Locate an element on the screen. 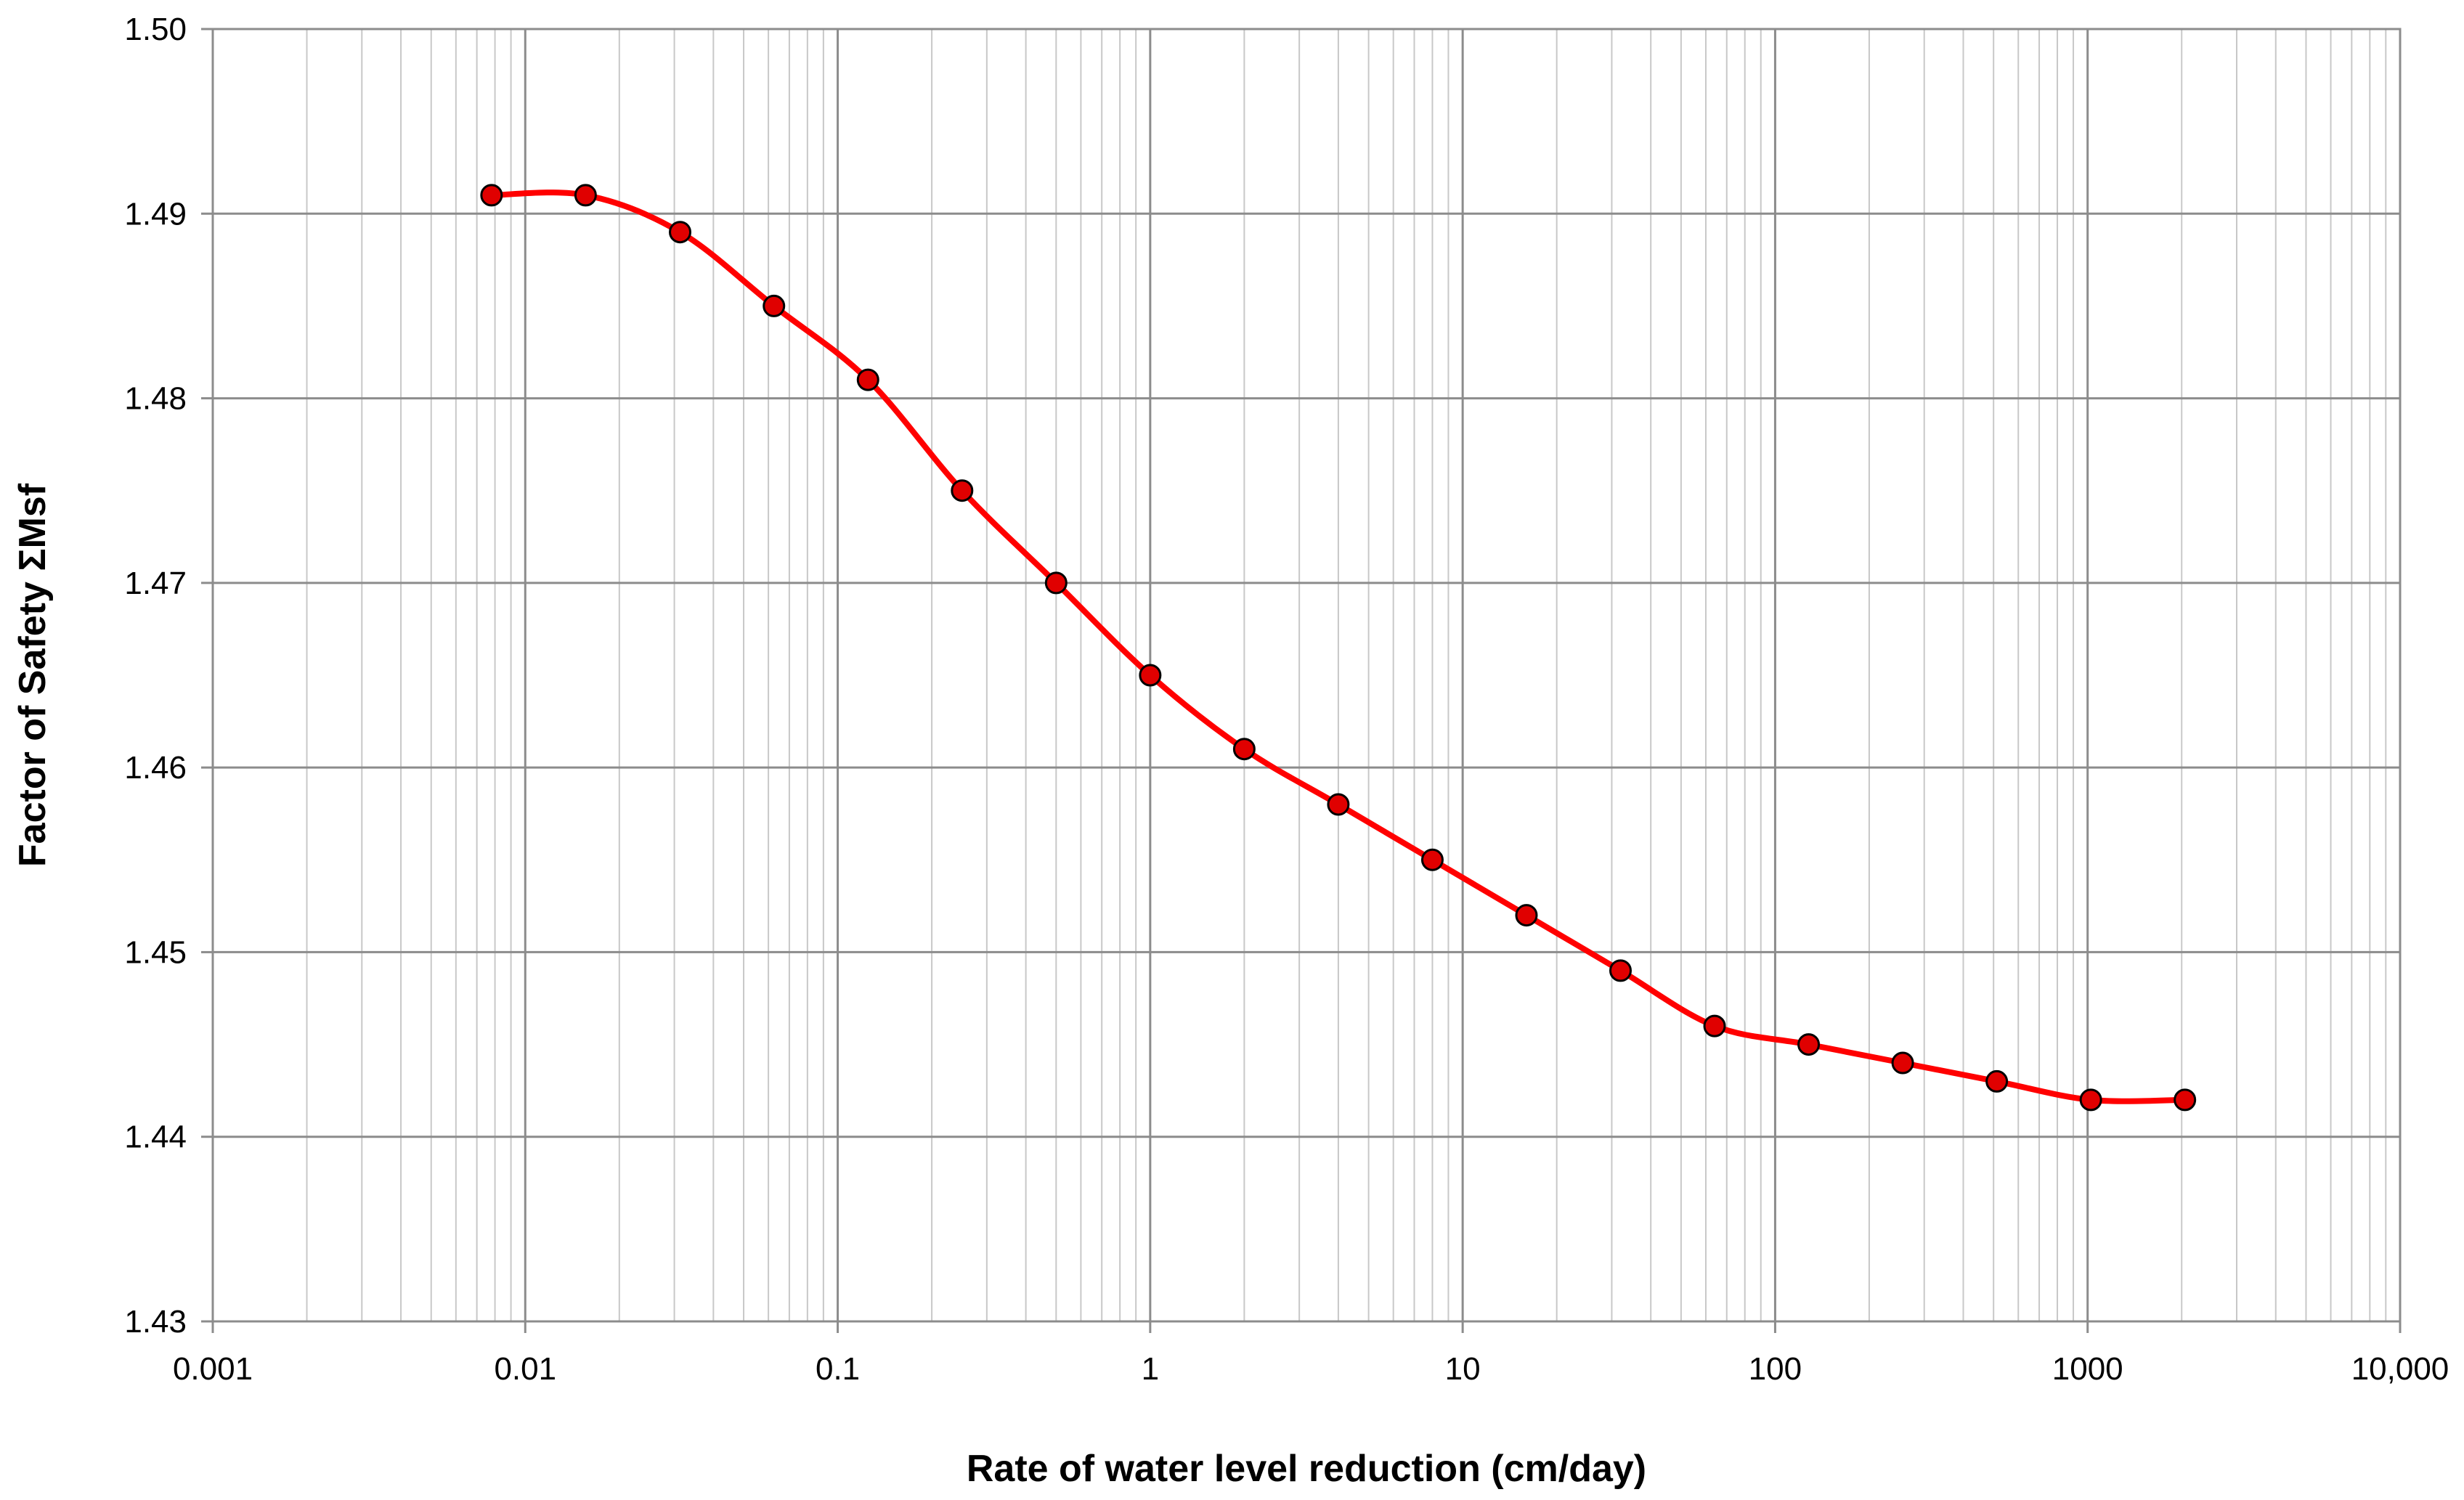 This screenshot has width=2464, height=1500. x-tick-label: 1 is located at coordinates (1150, 1369).